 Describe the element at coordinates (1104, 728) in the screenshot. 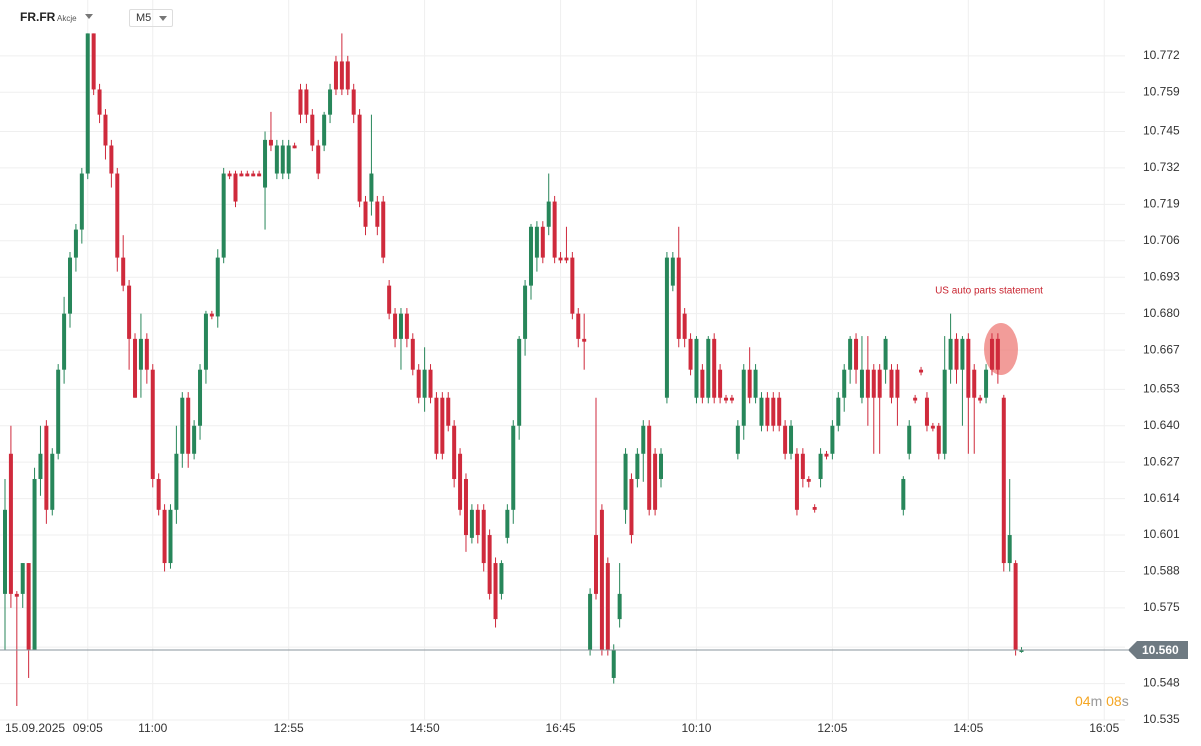

I see `x-tick-label: 16:05` at that location.